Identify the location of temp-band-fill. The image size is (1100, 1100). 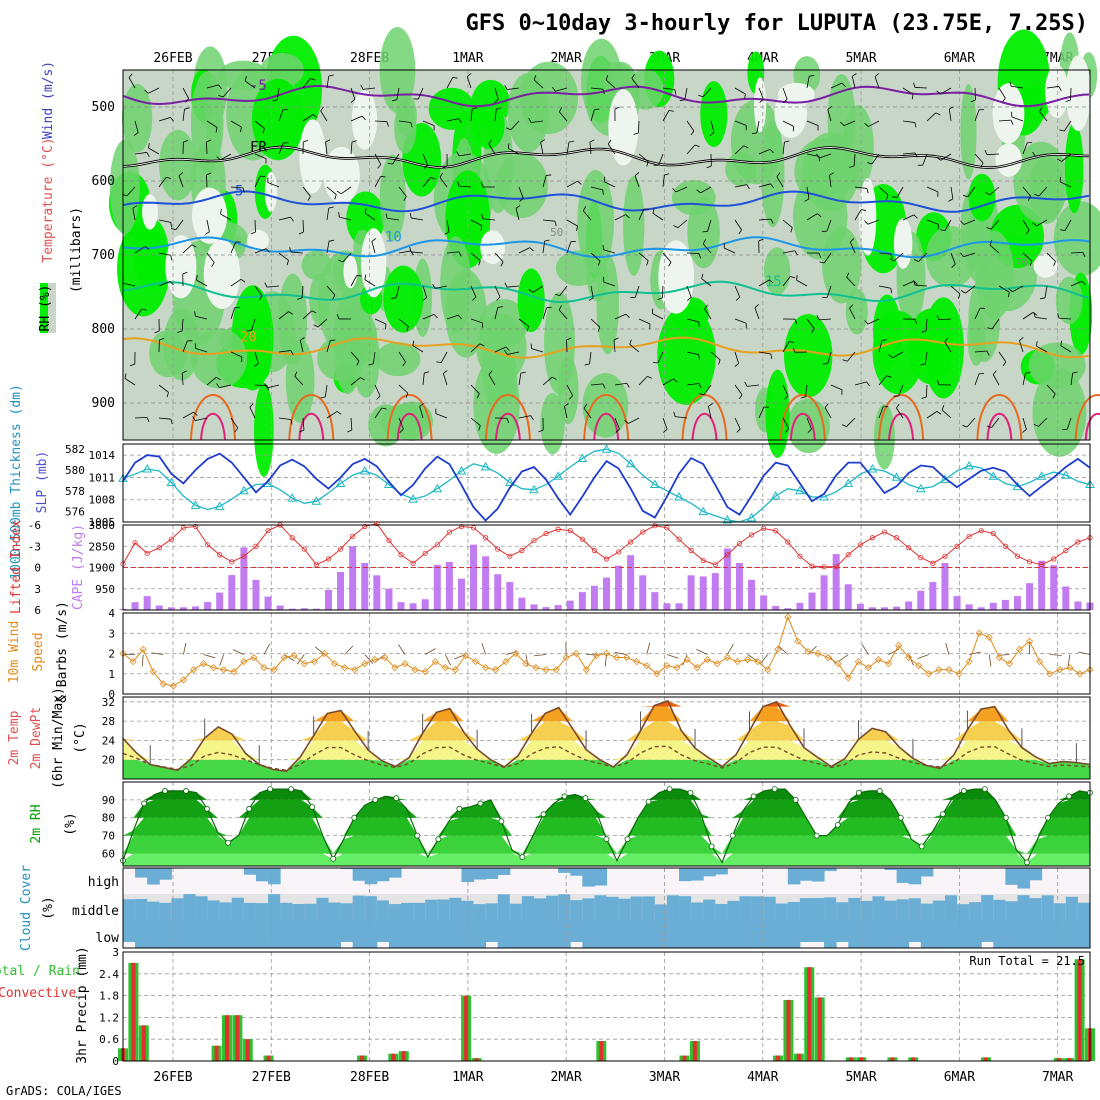
(606, 769).